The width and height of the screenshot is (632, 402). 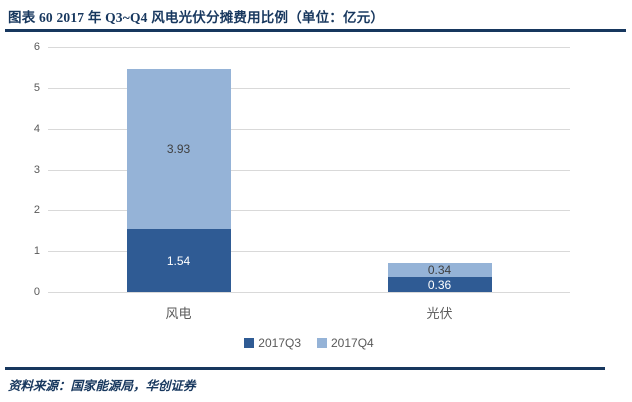 I want to click on chart-legend: 2017Q3 2017Q4, so click(x=309, y=343).